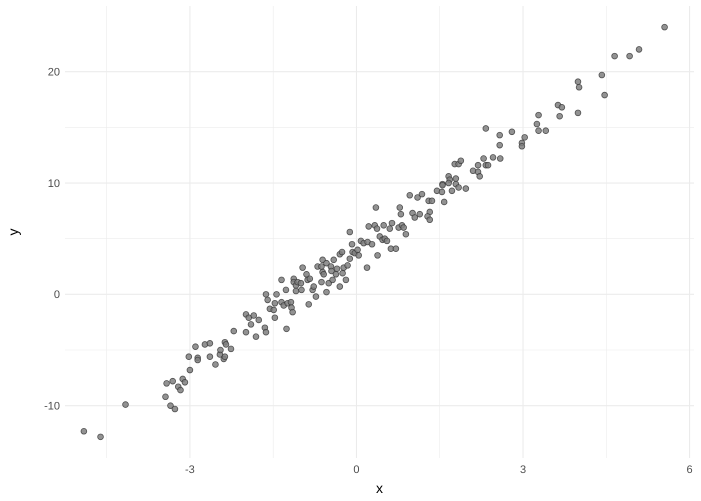  I want to click on x-tick-label: 3, so click(523, 470).